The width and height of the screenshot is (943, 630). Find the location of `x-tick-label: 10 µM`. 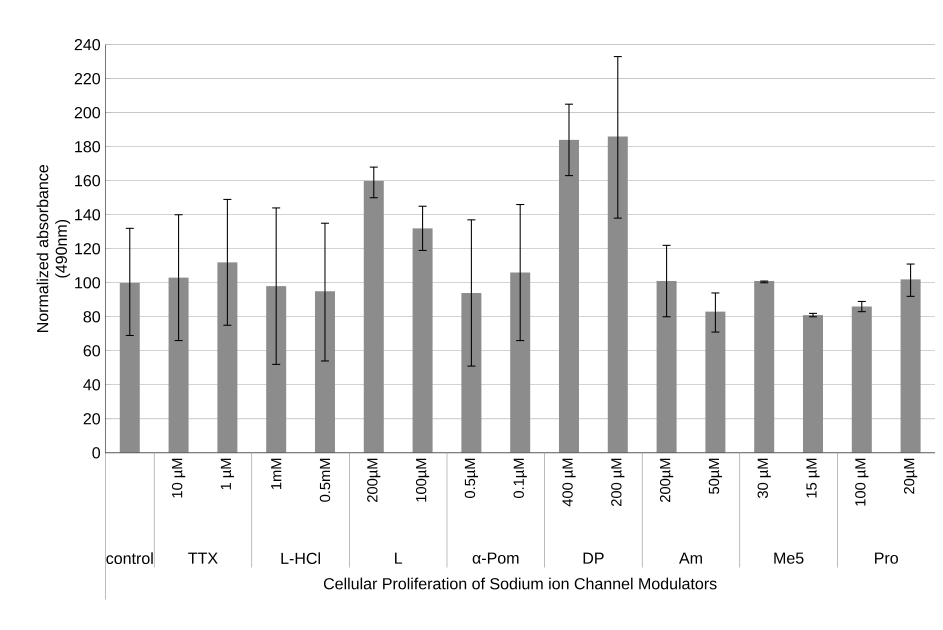

x-tick-label: 10 µM is located at coordinates (179, 478).